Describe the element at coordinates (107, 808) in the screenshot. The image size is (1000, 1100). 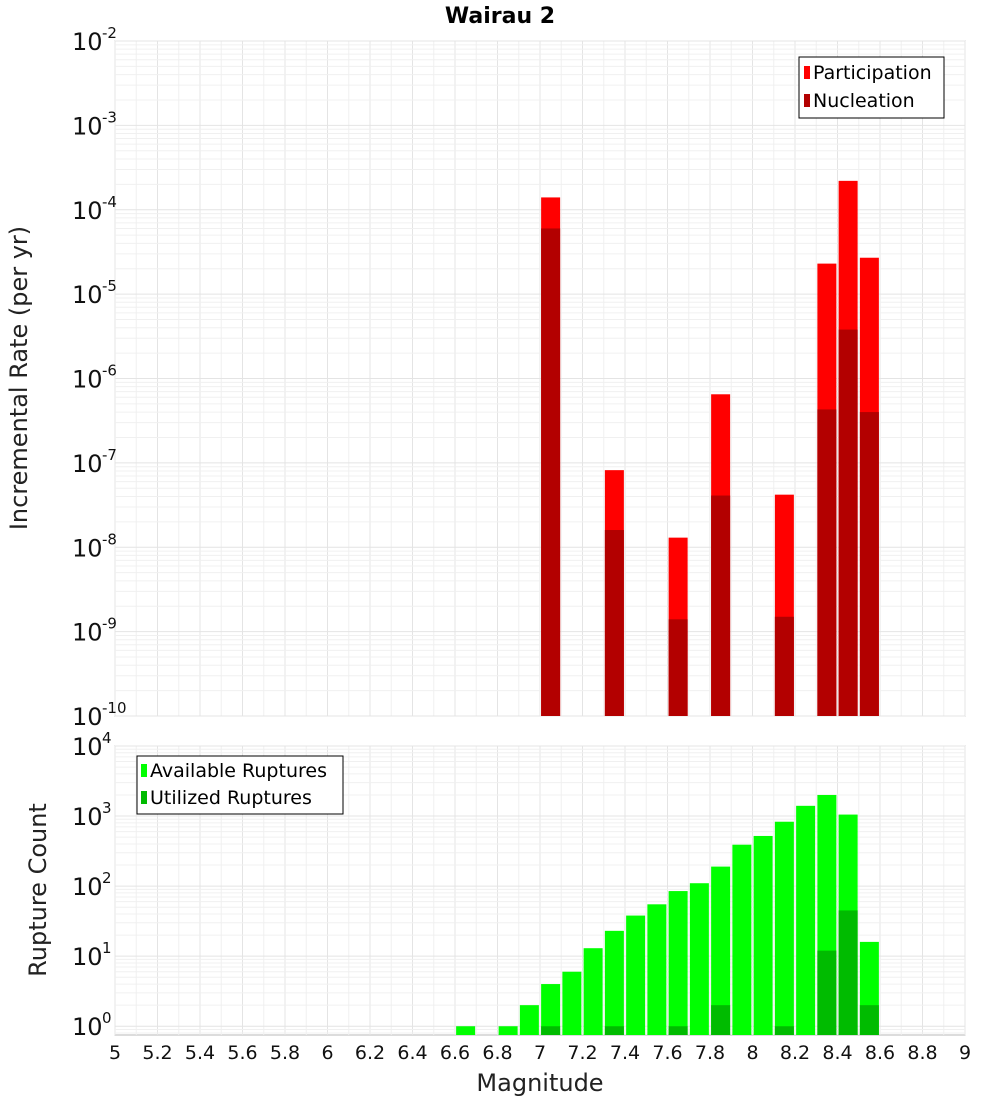
I see `y-tick-exponent: 3` at that location.